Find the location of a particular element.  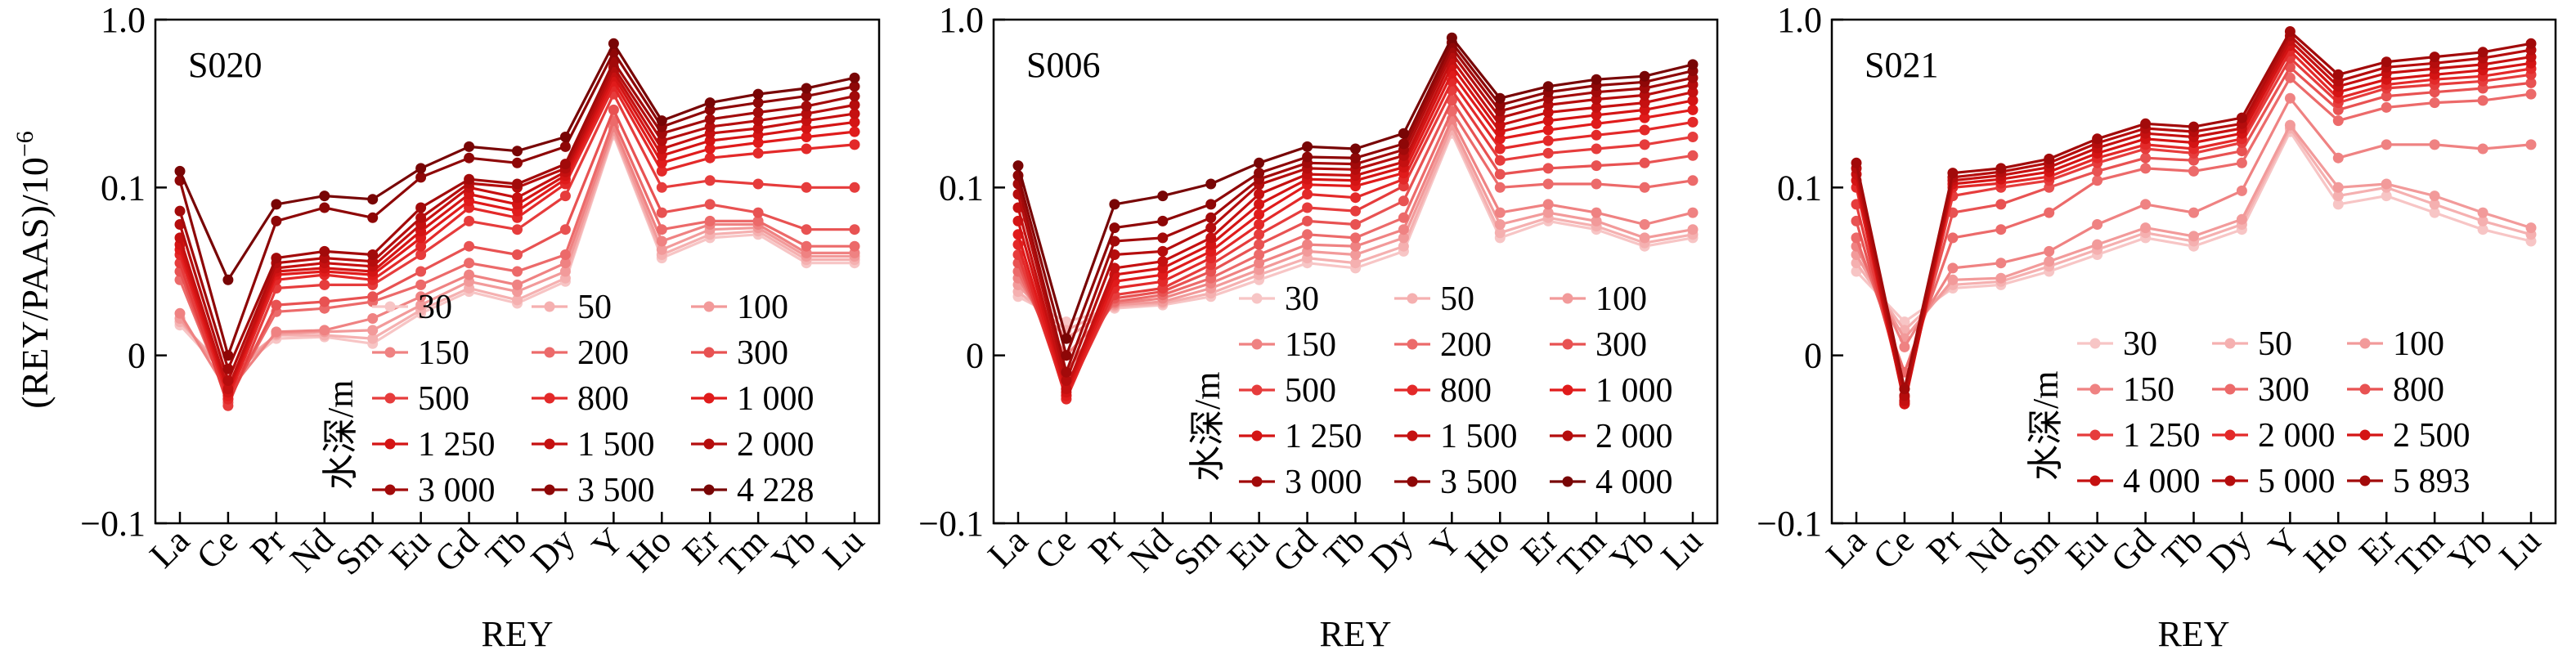

legend-label: 300 is located at coordinates (2283, 390).